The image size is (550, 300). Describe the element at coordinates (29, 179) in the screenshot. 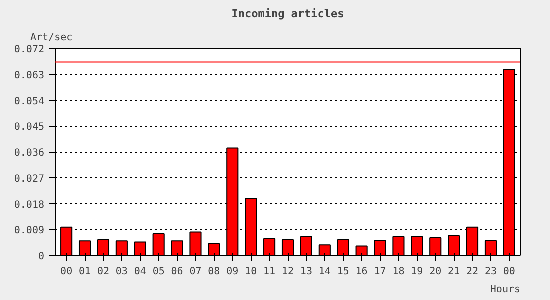

I see `y-tick-label: 0.027` at that location.